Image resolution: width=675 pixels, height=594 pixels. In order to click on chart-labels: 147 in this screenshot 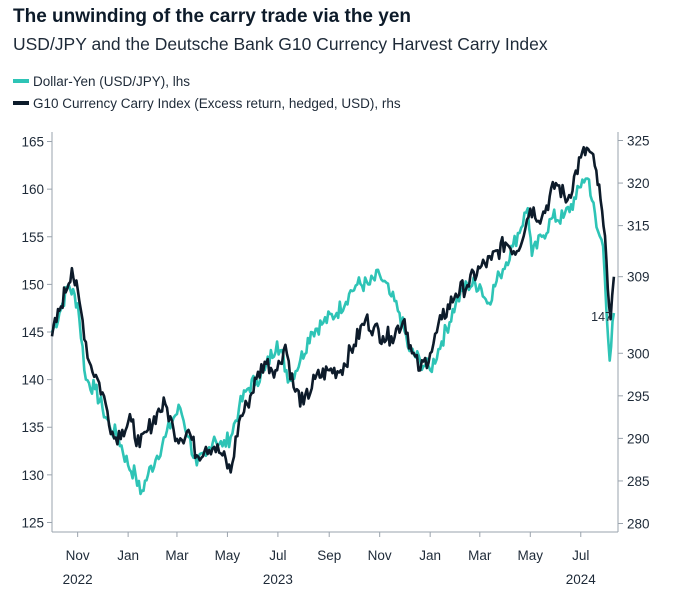, I will do `click(601, 317)`.